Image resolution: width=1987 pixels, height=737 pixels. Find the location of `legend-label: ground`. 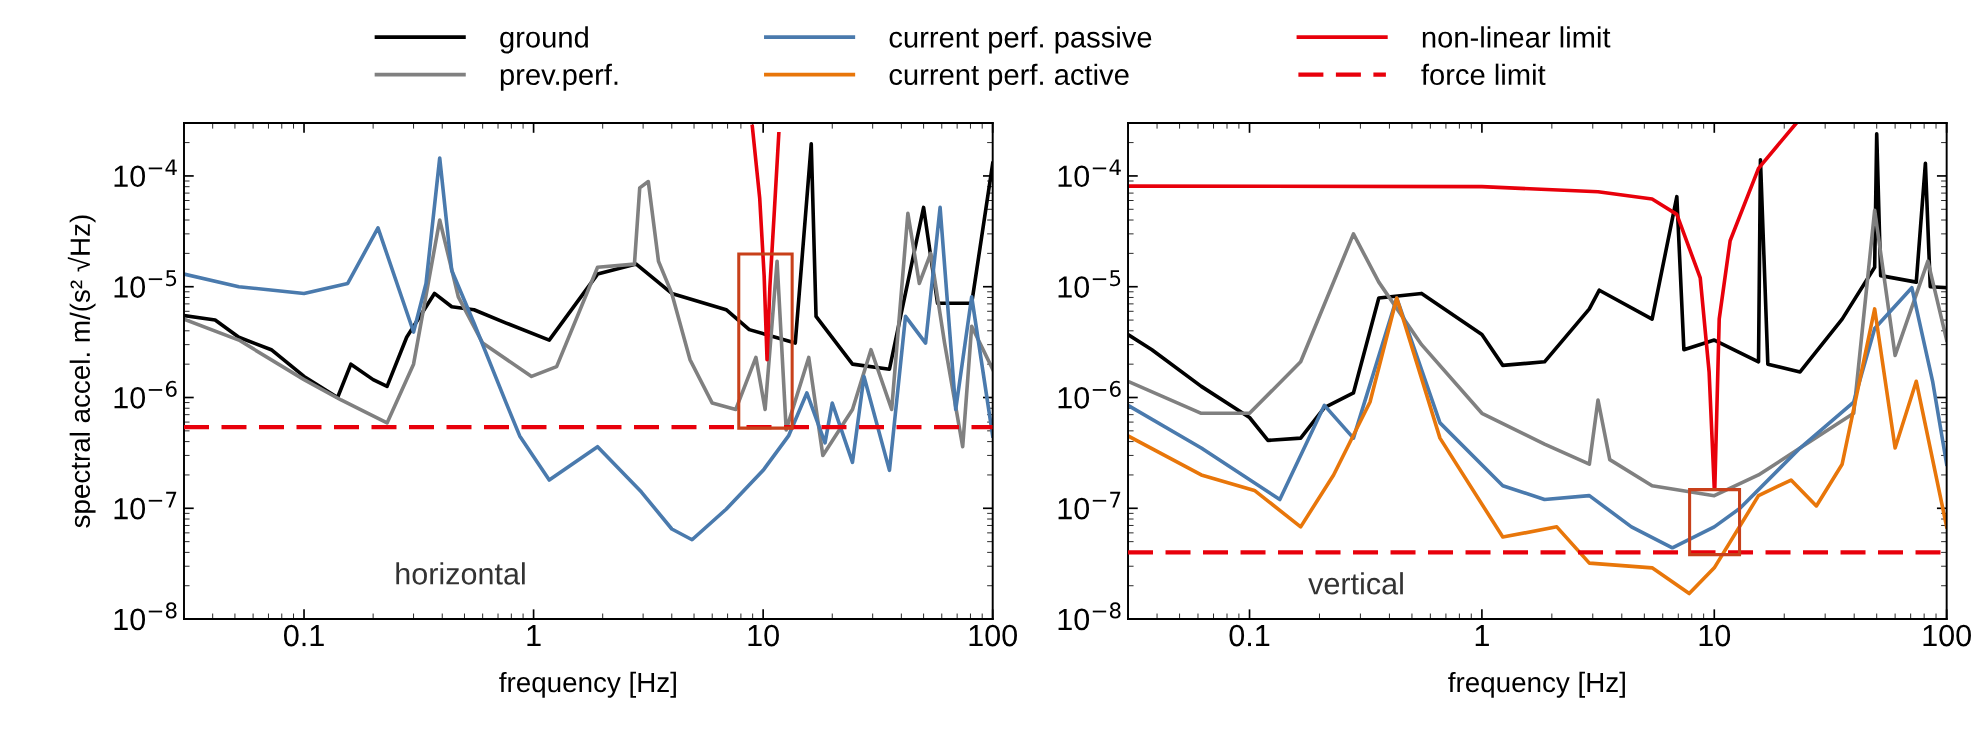

legend-label: ground is located at coordinates (544, 40).